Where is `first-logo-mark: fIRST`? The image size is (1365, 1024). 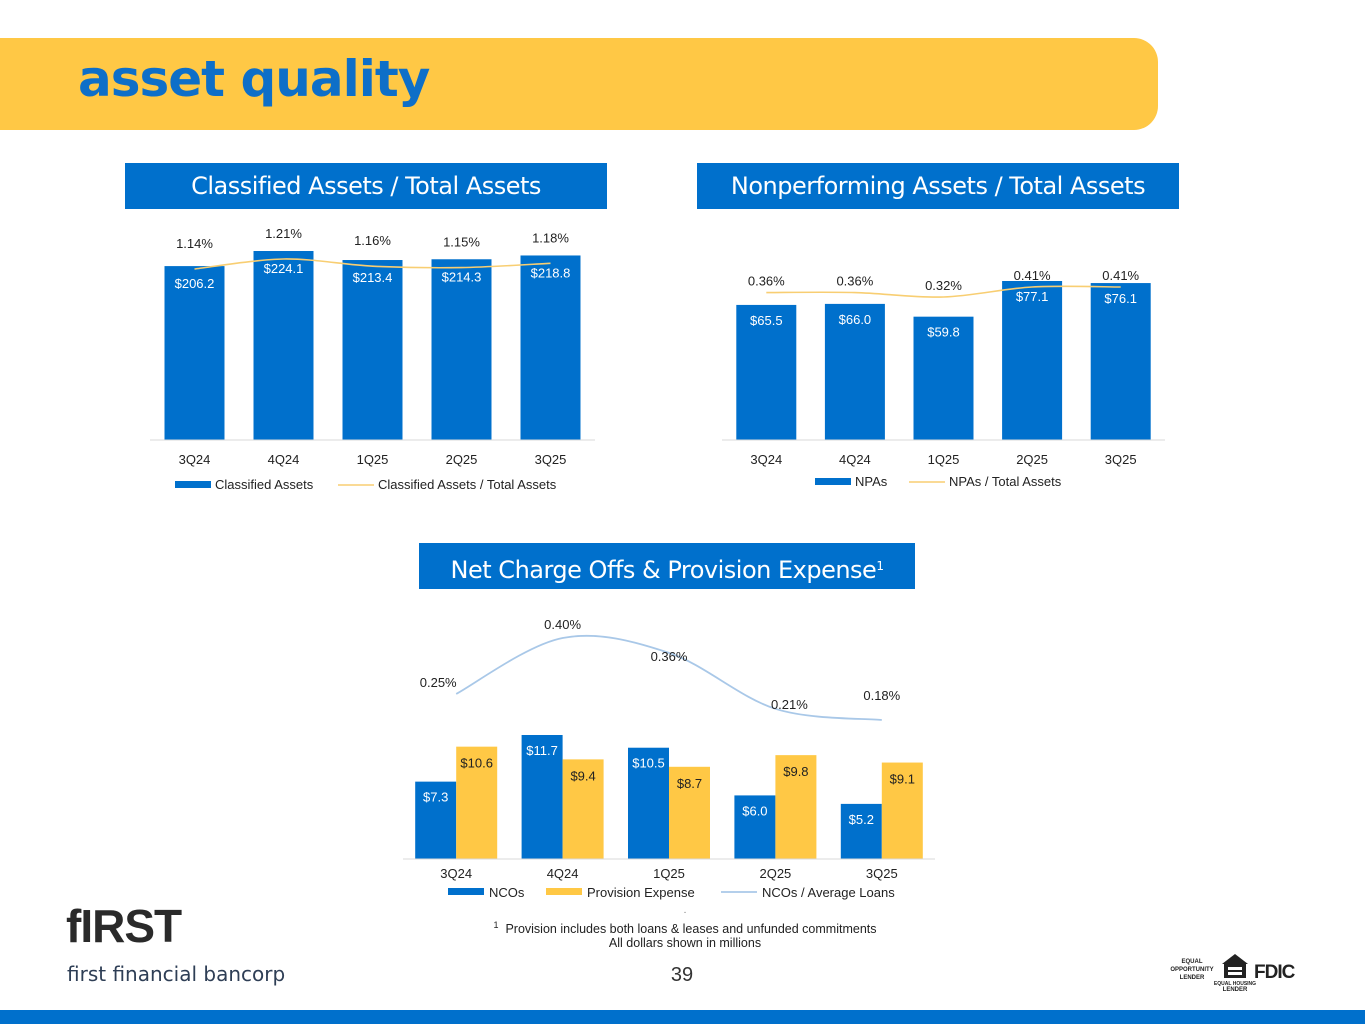 first-logo-mark: fIRST is located at coordinates (124, 925).